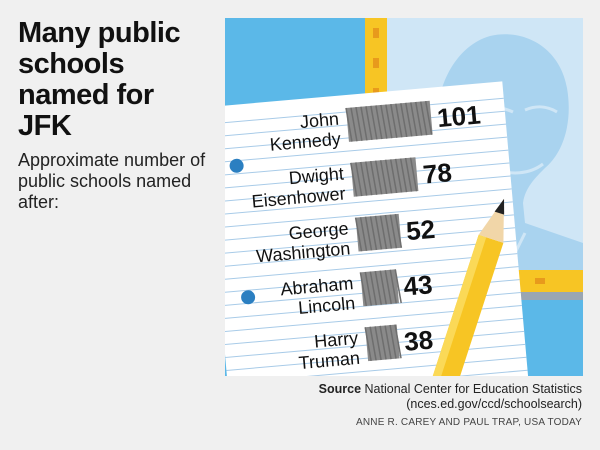 This screenshot has width=600, height=450. Describe the element at coordinates (417, 285) in the screenshot. I see `value-label: 43` at that location.